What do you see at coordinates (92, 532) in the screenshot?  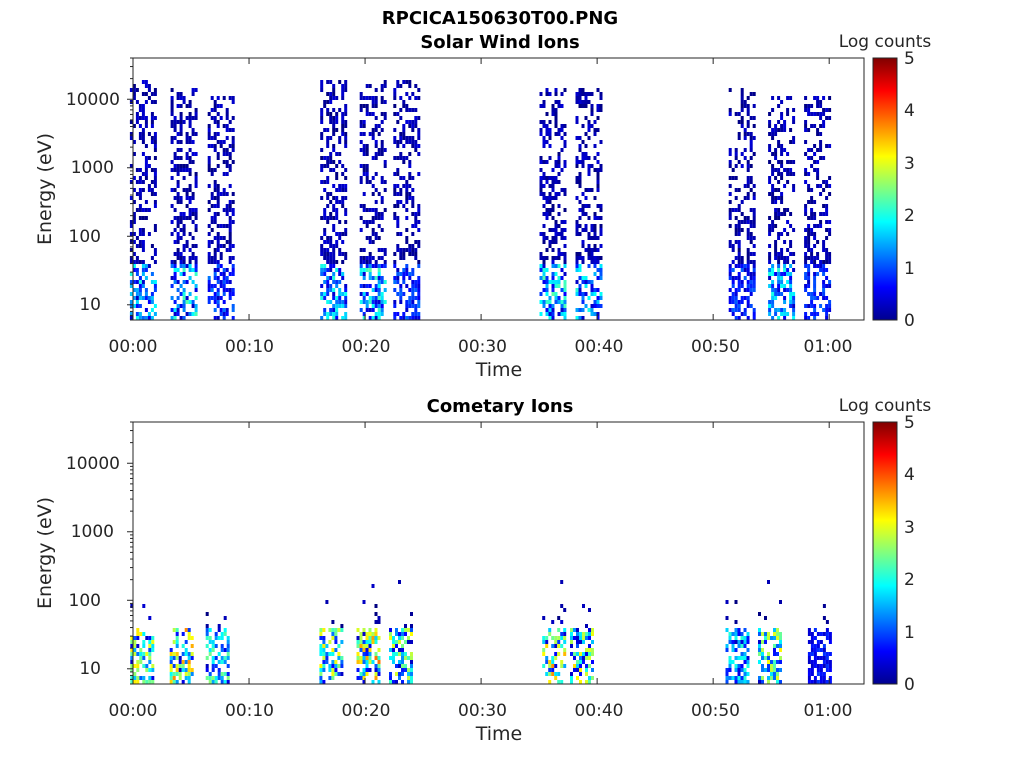 I see `y-tick-1000: 1000` at bounding box center [92, 532].